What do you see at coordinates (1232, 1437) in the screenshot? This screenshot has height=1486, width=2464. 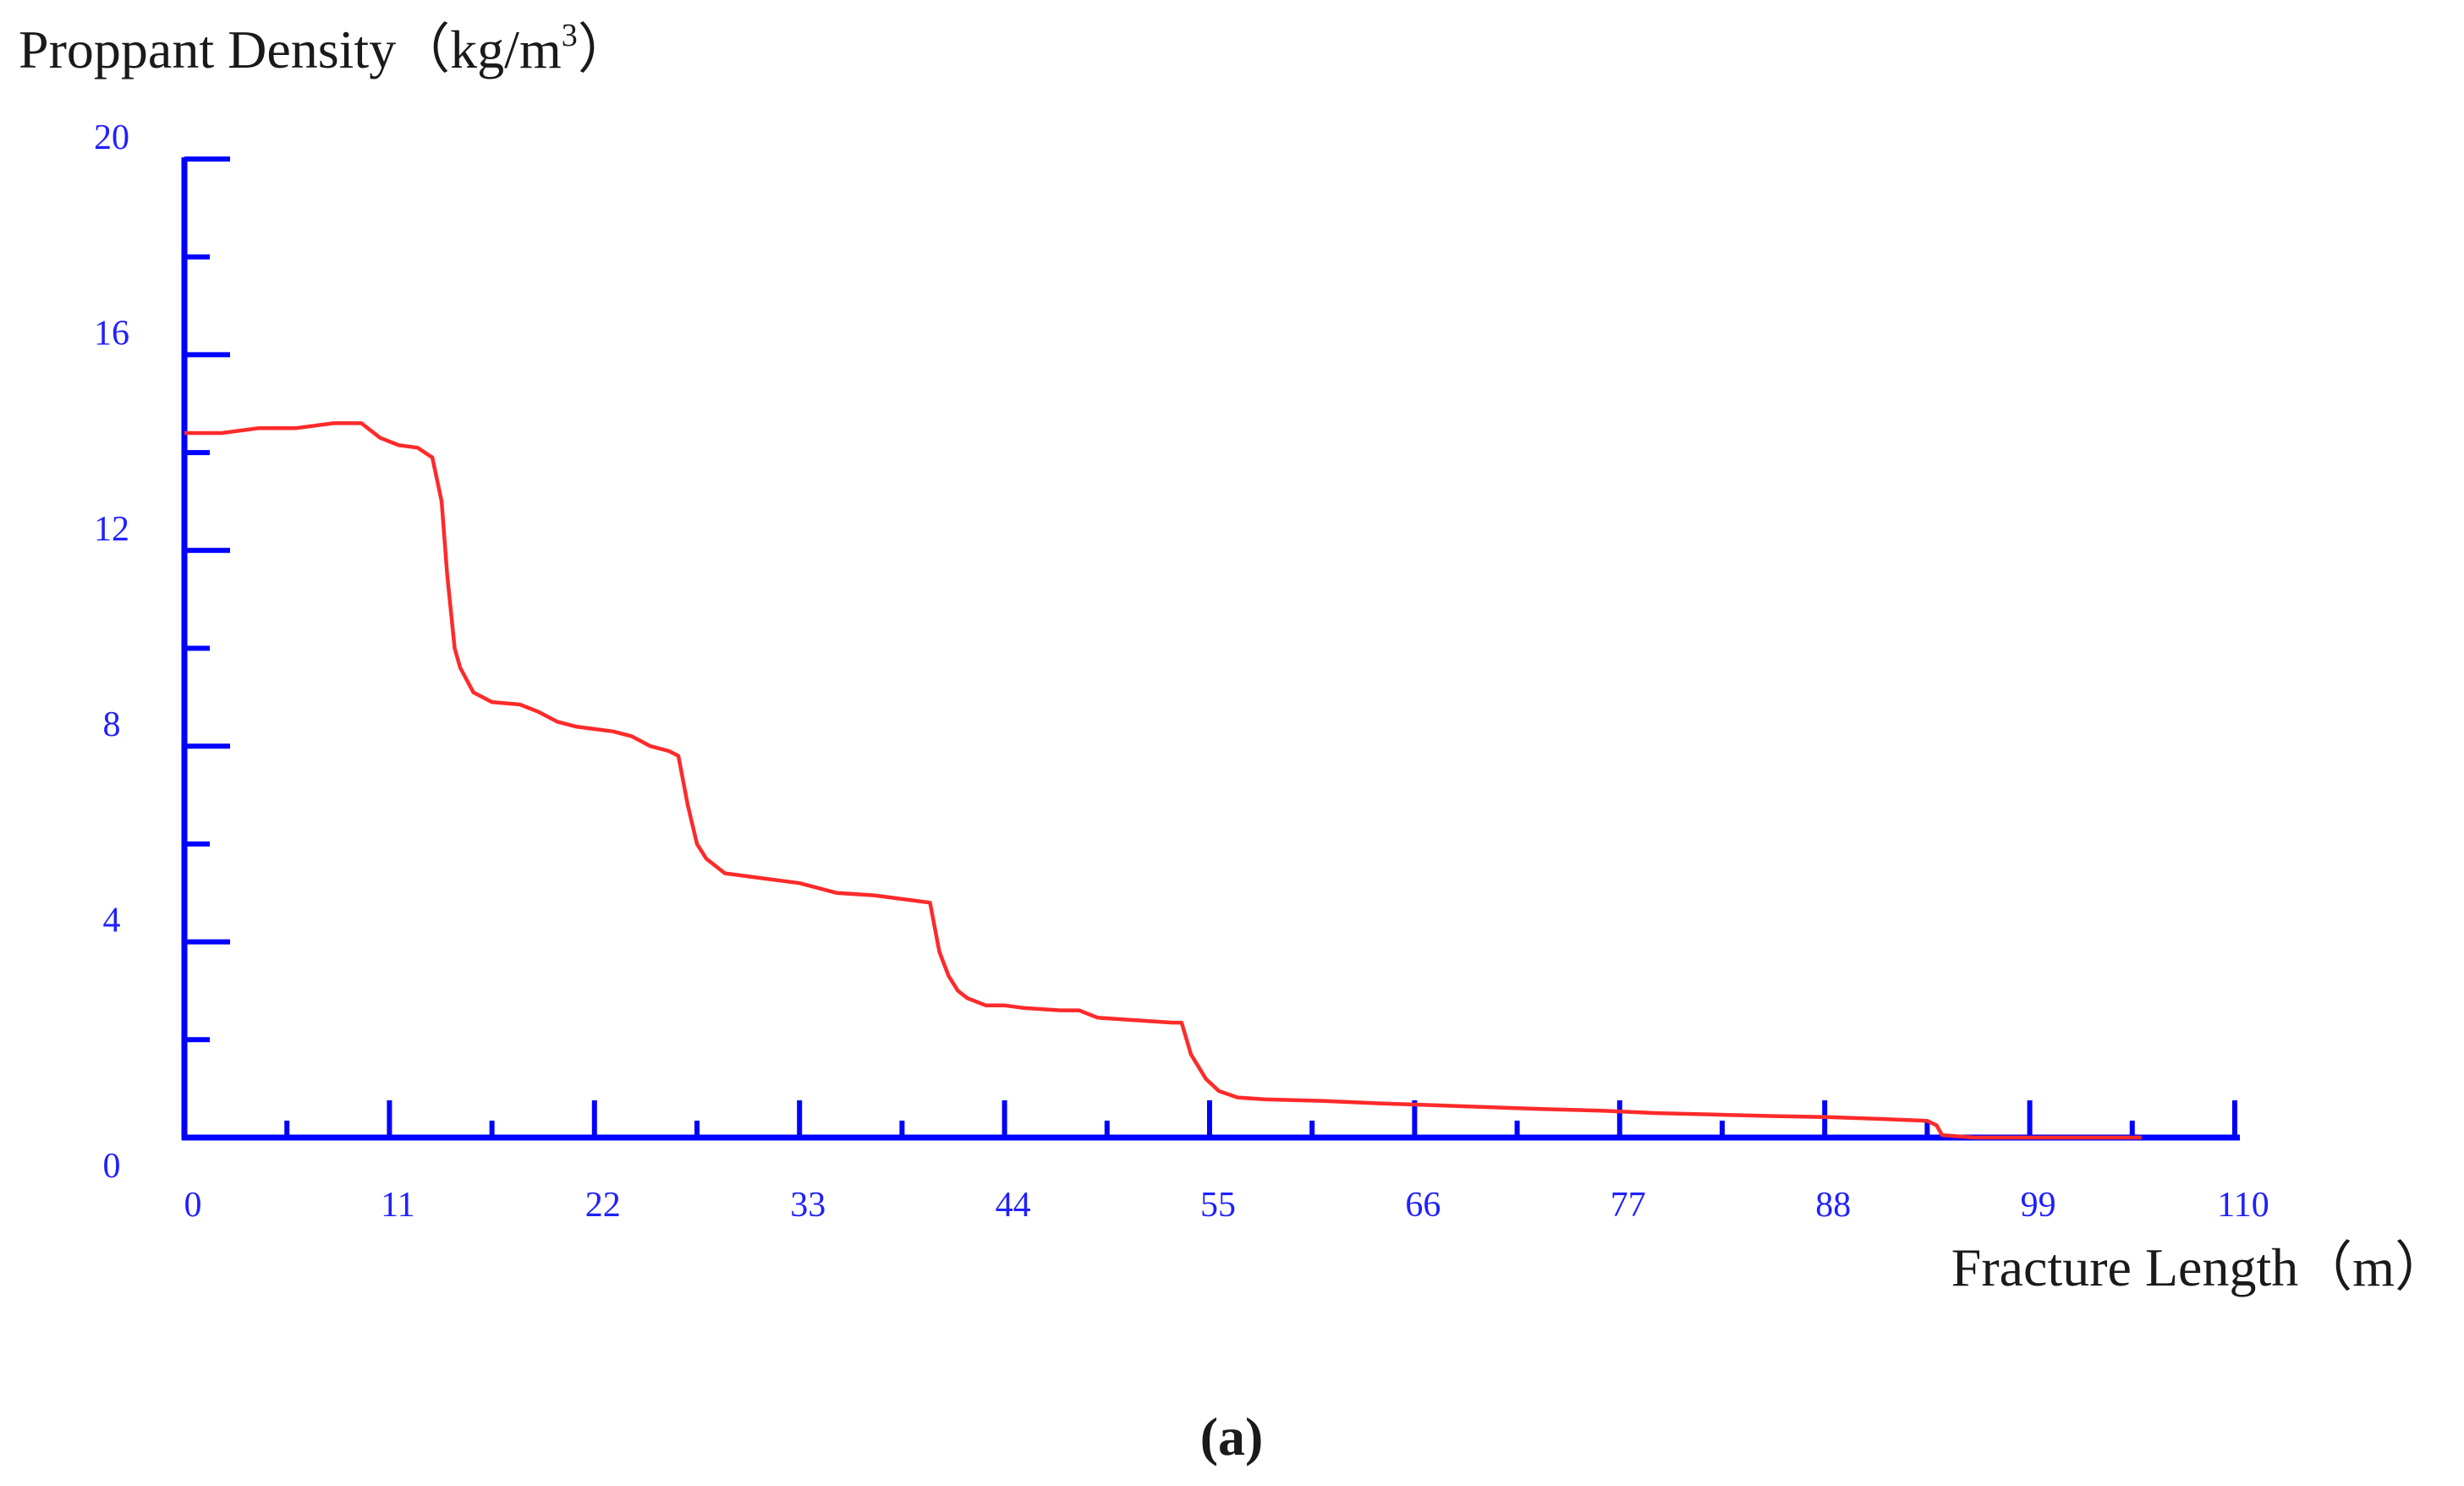 I see `panel-label: (a)` at bounding box center [1232, 1437].